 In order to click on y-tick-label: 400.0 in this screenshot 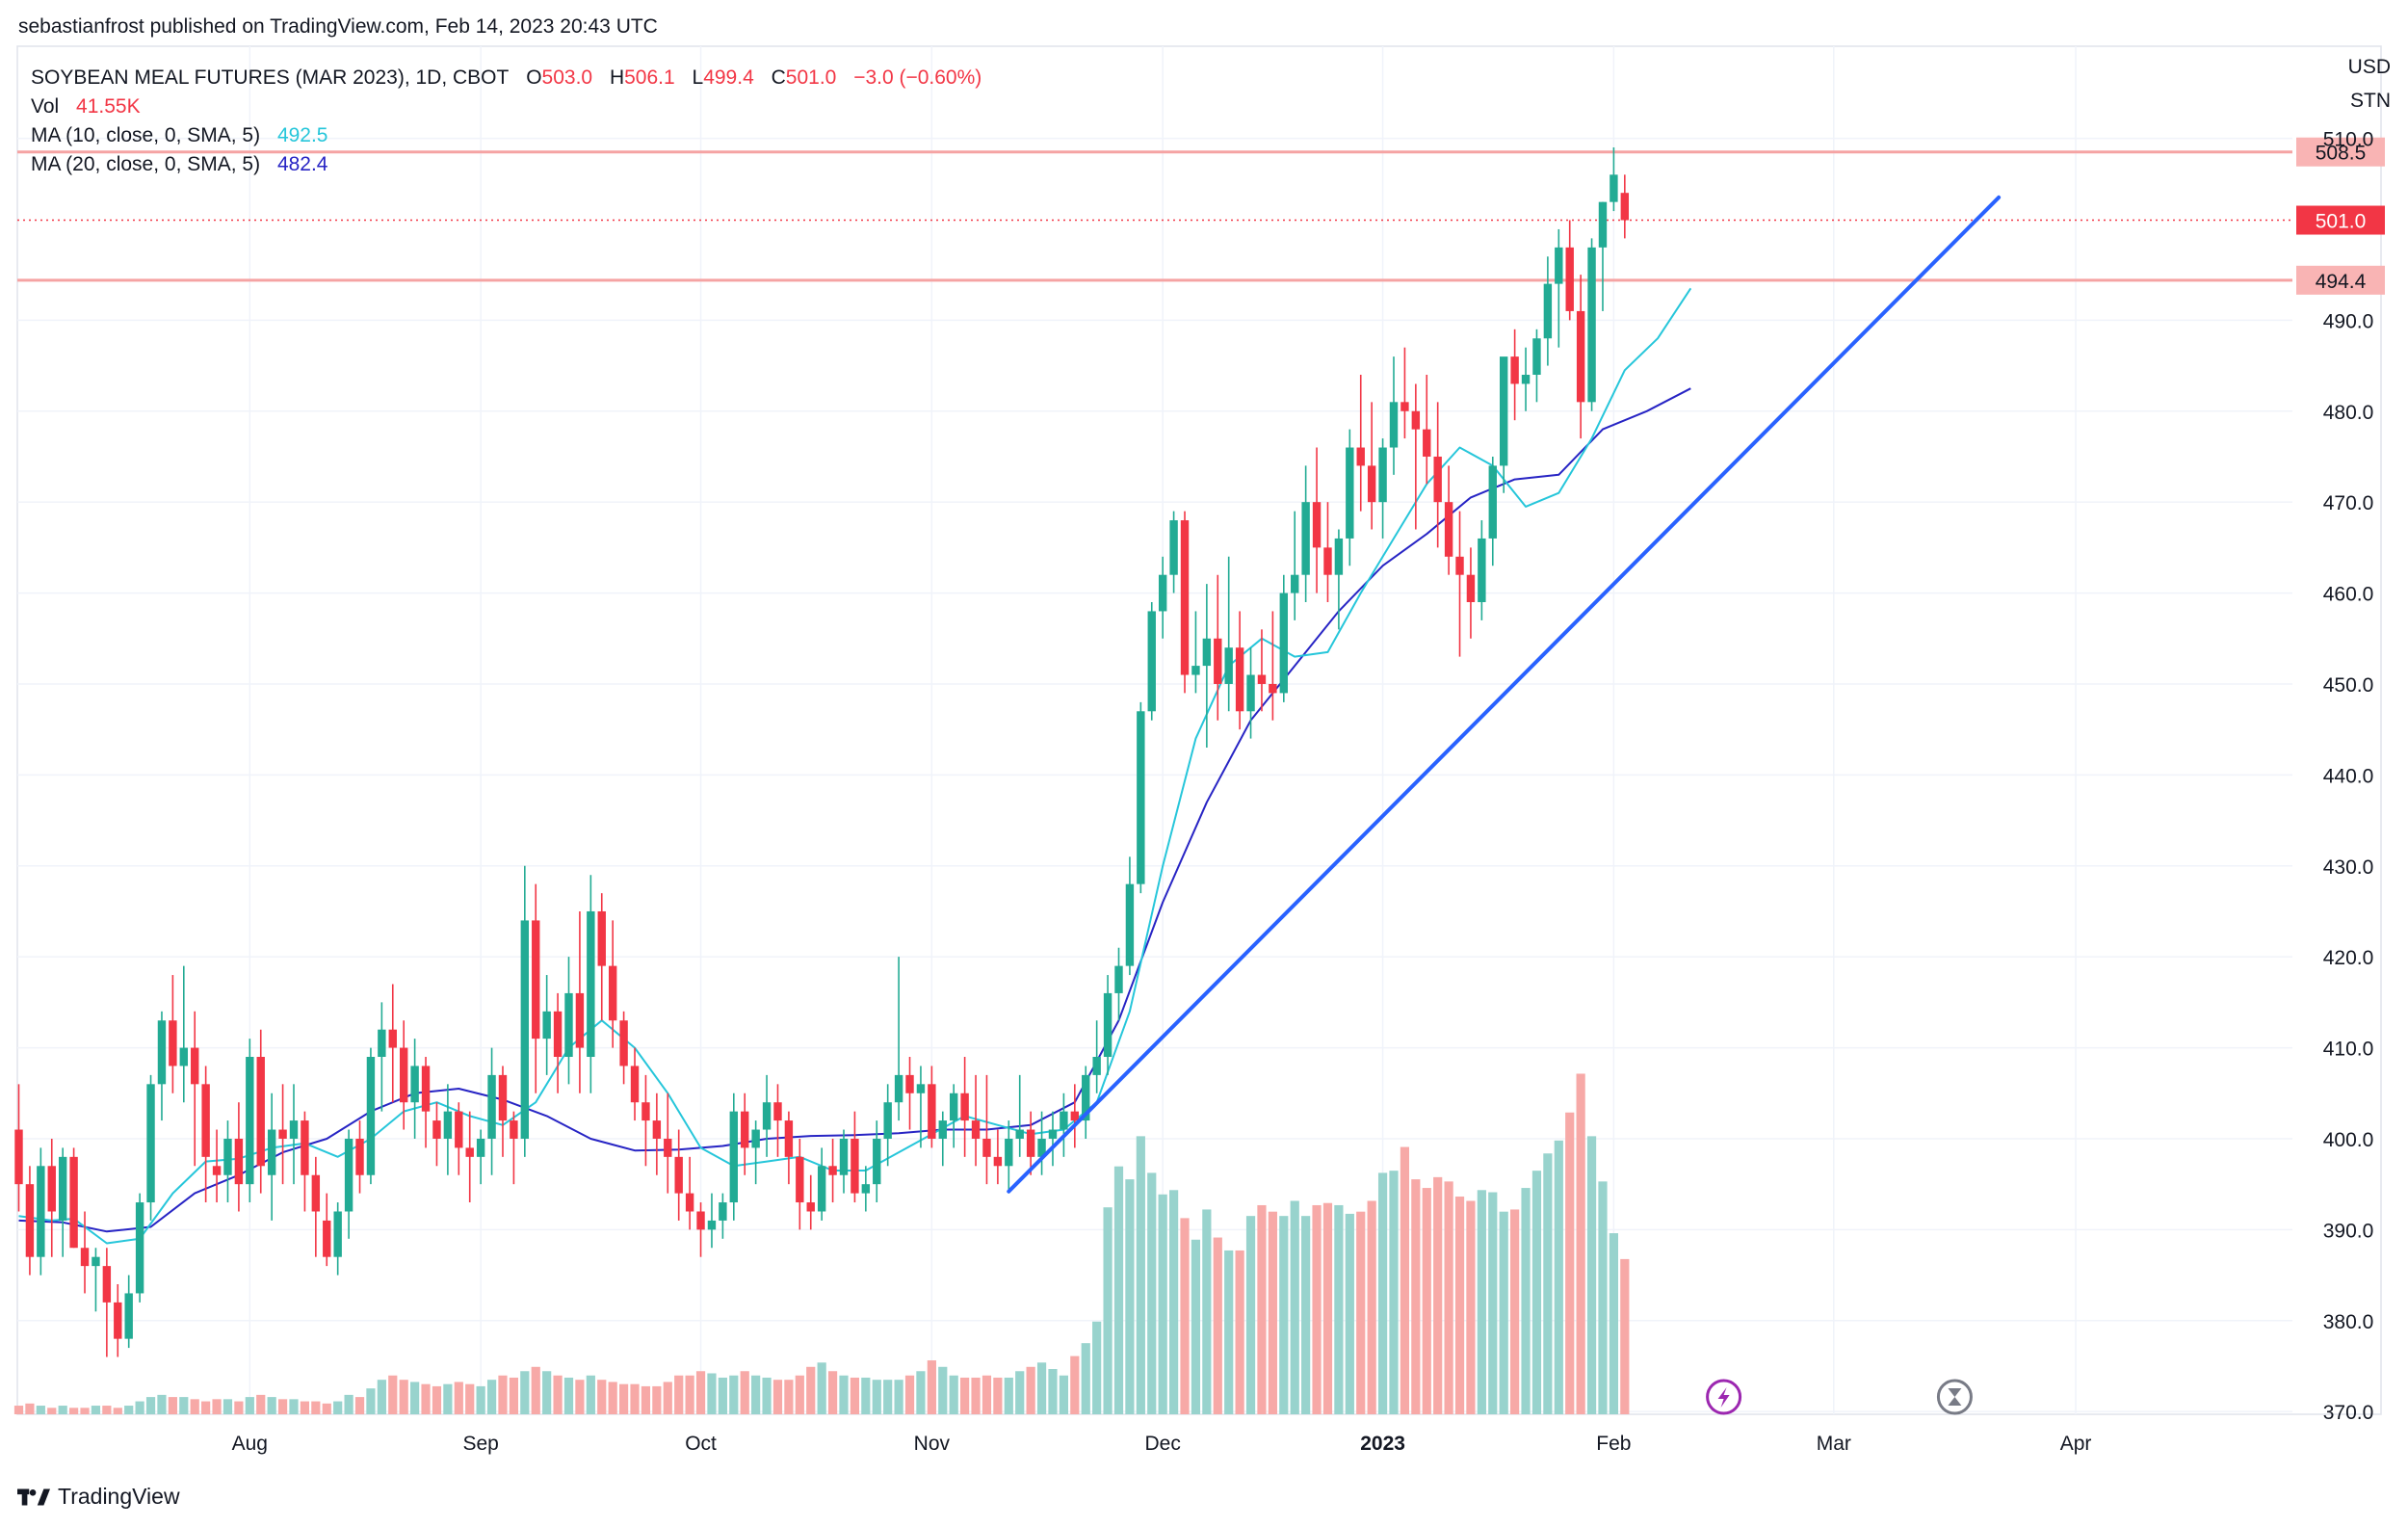, I will do `click(2348, 1140)`.